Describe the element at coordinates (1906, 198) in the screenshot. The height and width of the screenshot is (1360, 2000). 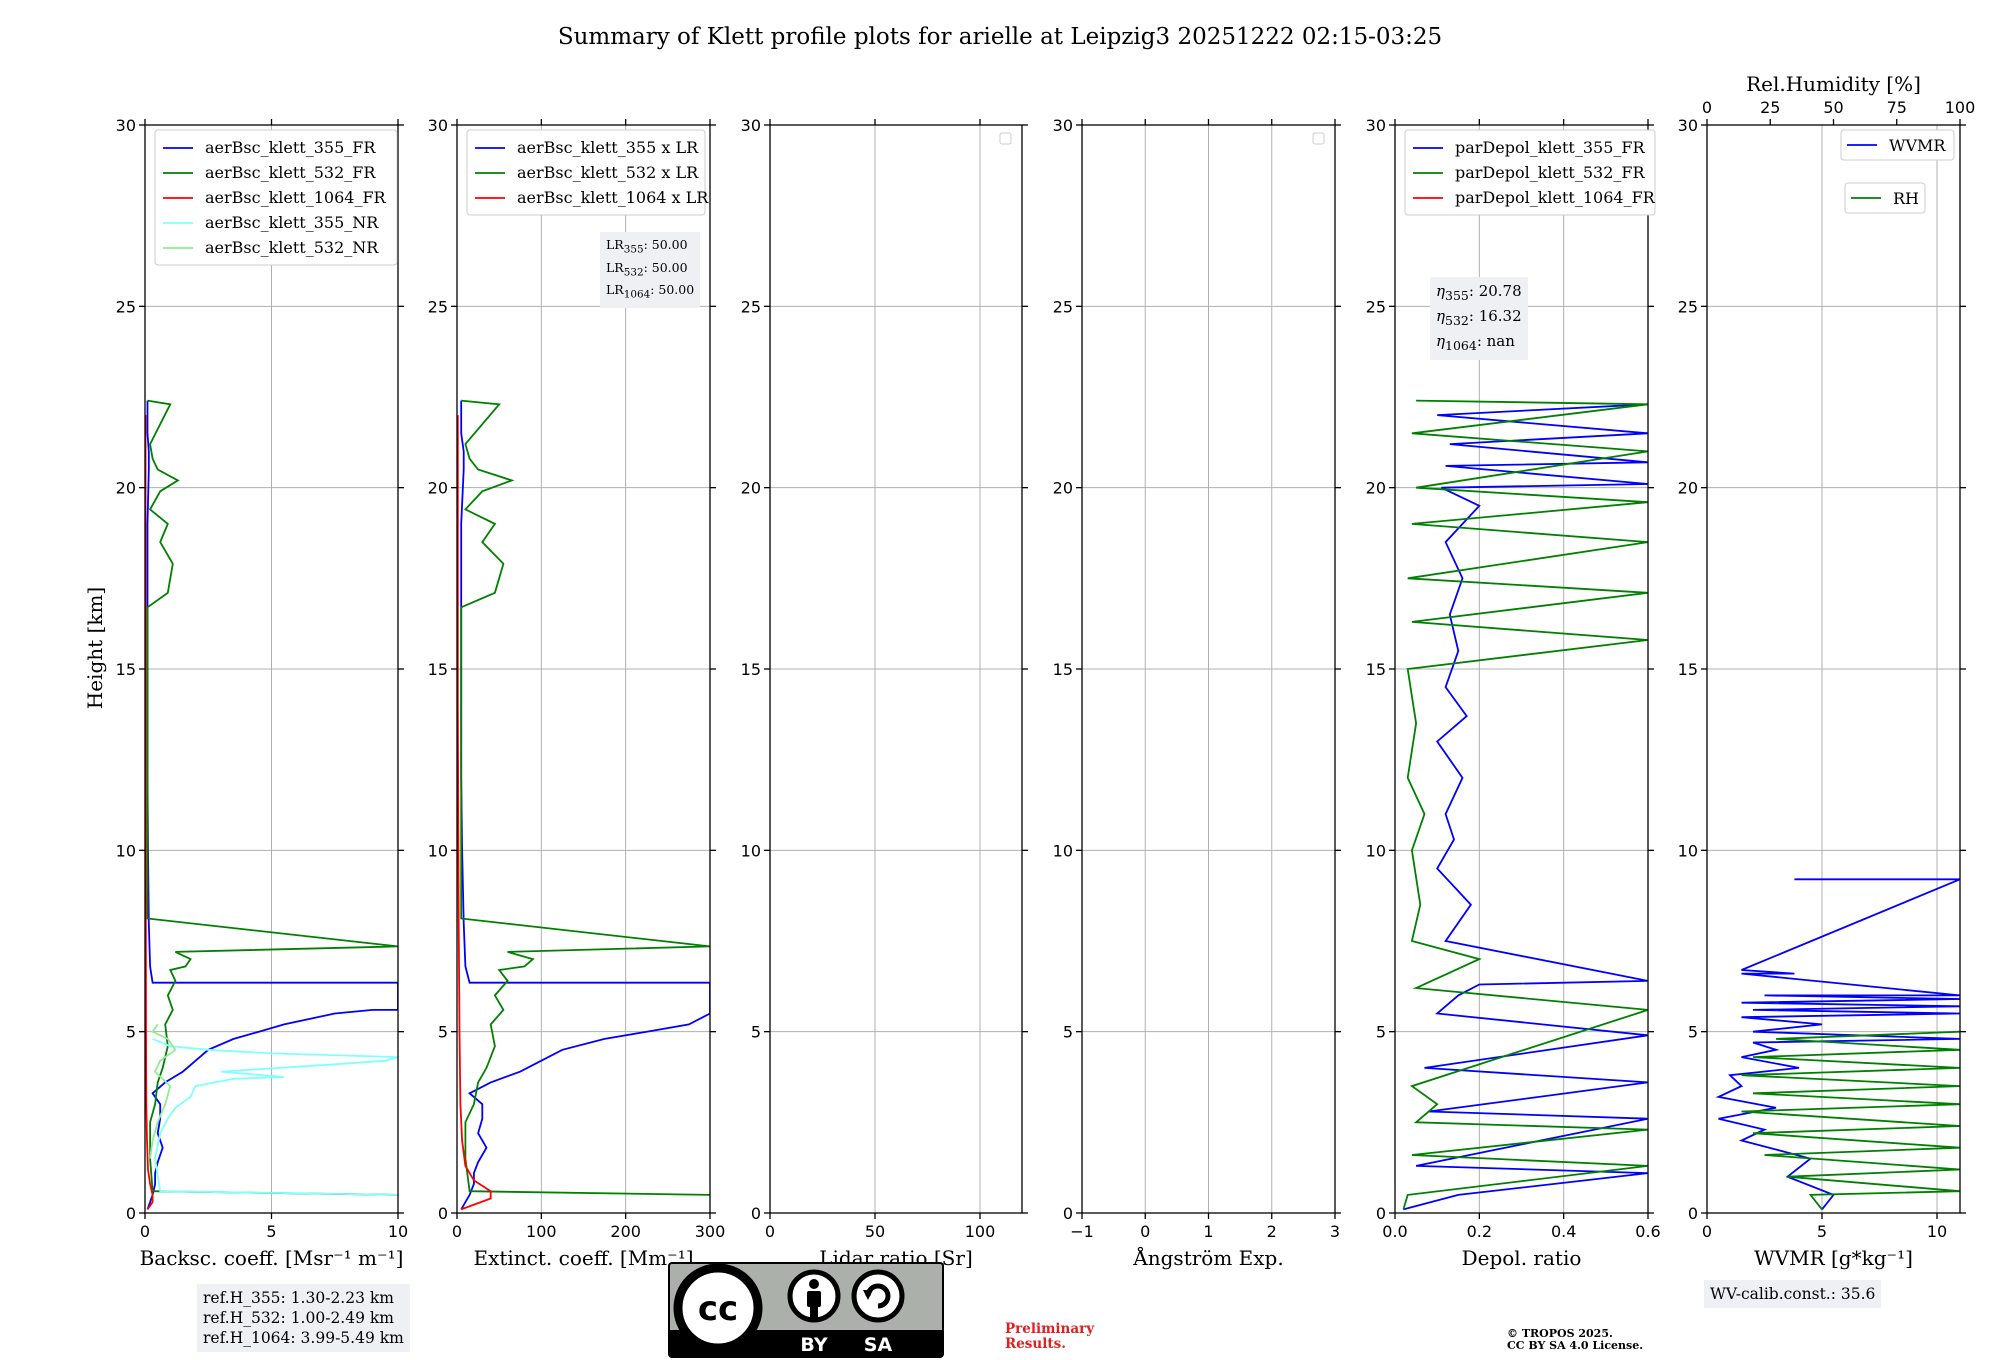
I see `legend-label: RH` at that location.